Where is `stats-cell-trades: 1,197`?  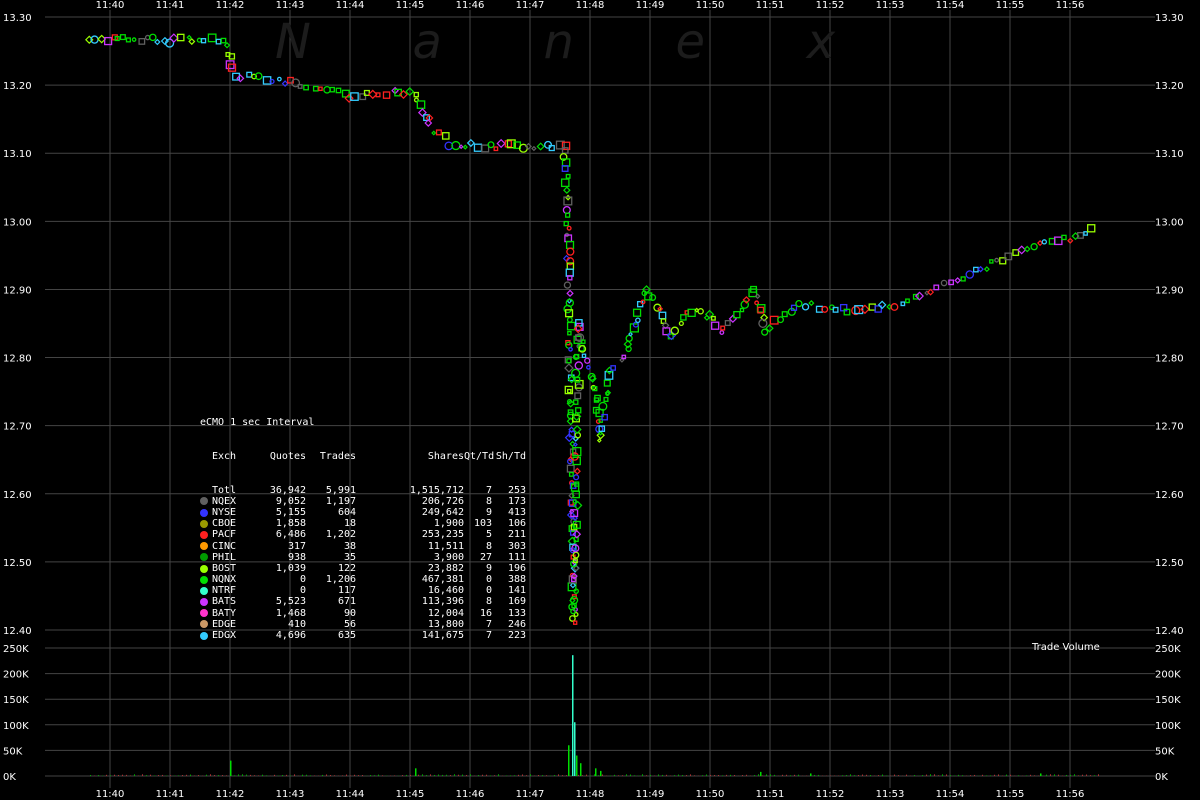
stats-cell-trades: 1,197 is located at coordinates (340, 501).